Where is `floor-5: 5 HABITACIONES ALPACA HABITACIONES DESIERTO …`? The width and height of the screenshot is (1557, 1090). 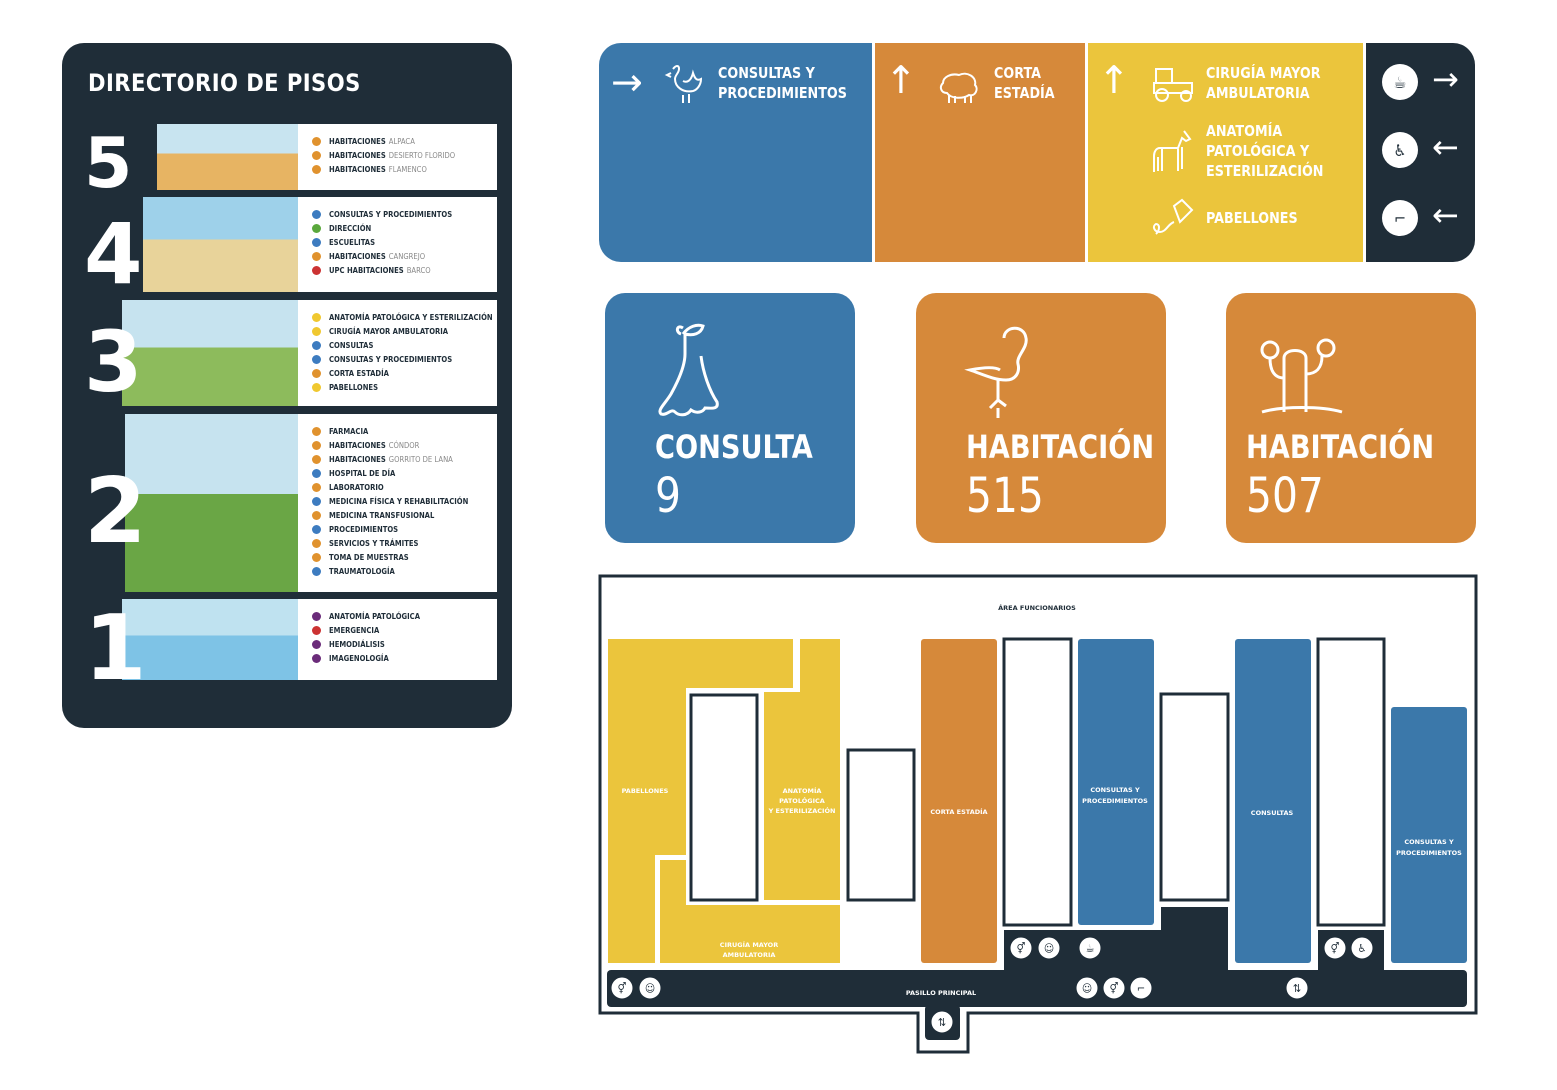
floor-5: 5 HABITACIONES ALPACA HABITACIONES DESIERTO … is located at coordinates (287, 161).